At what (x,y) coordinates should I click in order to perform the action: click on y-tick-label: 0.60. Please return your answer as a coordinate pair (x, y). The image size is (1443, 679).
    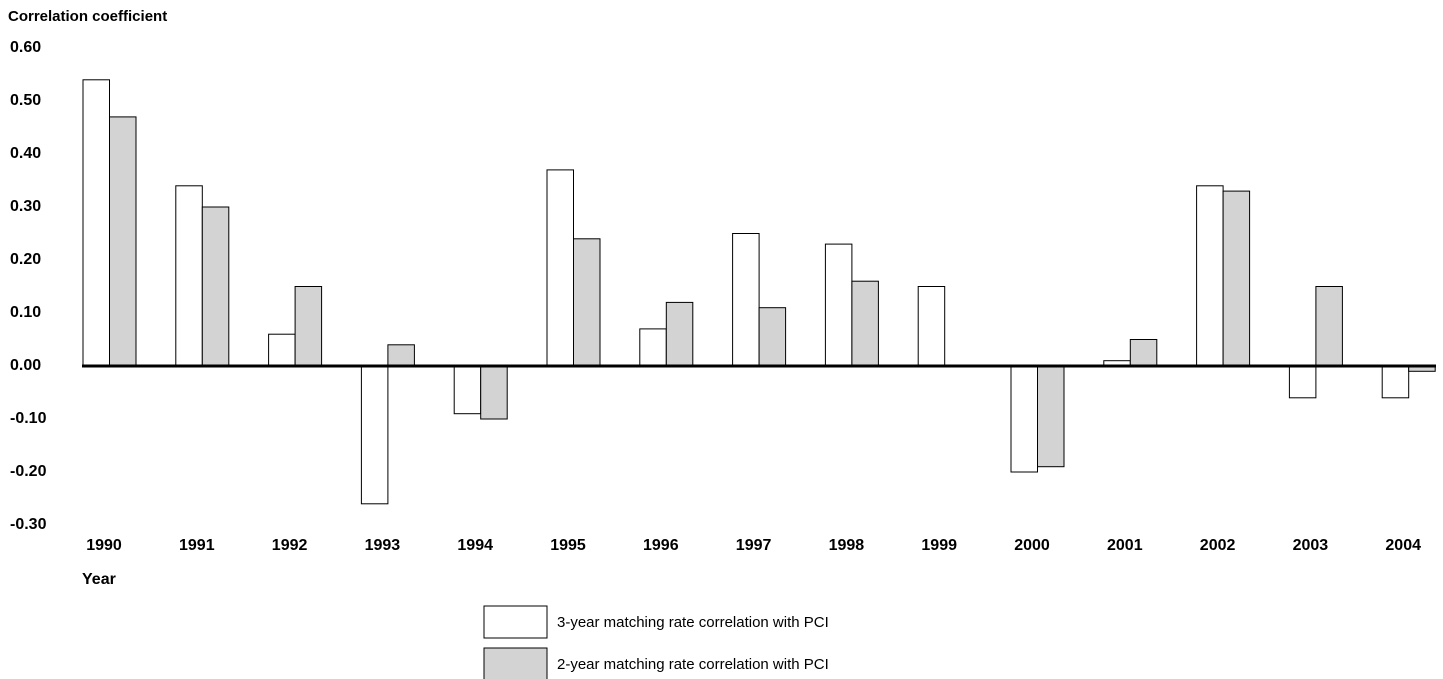
    Looking at the image, I should click on (25, 47).